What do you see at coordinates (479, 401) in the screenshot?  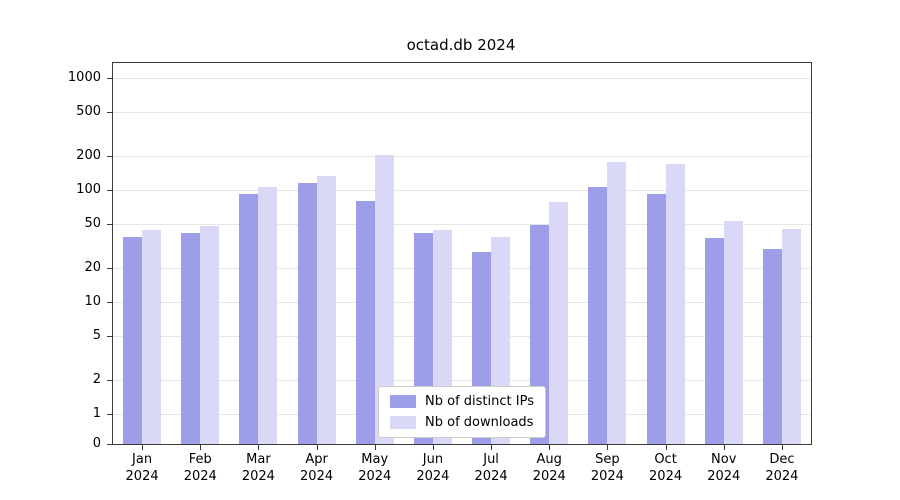 I see `legend-label: Nb of distinct IPs` at bounding box center [479, 401].